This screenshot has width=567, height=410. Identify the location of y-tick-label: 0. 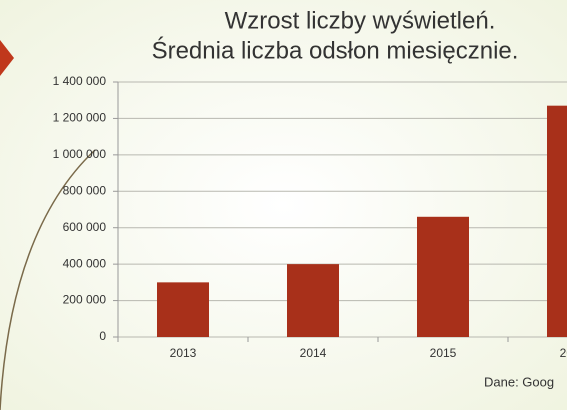
(102, 336).